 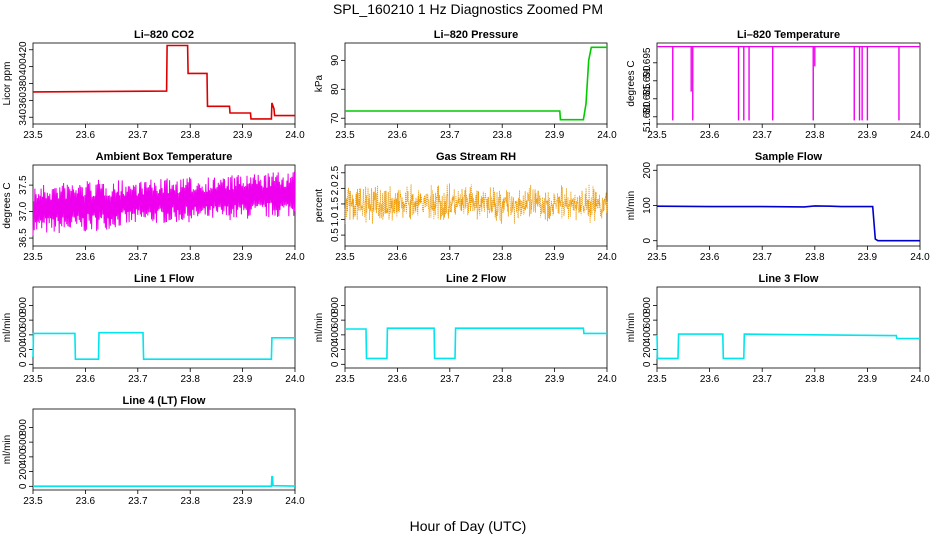 What do you see at coordinates (335, 235) in the screenshot?
I see `y-tick-label: 0.5` at bounding box center [335, 235].